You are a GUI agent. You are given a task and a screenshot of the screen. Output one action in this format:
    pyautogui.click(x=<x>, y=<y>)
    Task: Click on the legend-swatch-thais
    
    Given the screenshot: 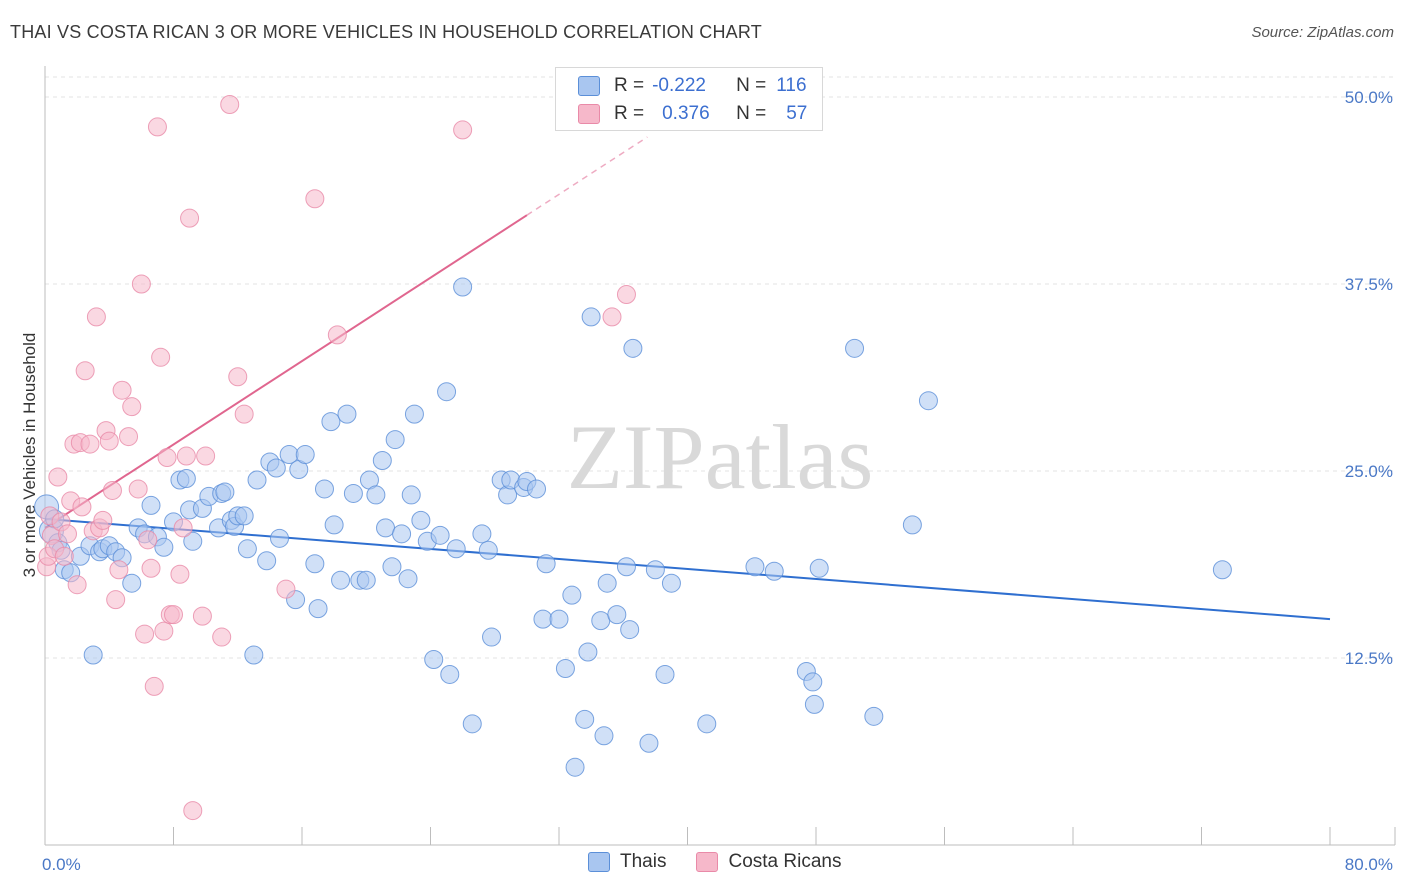 What is the action you would take?
    pyautogui.click(x=589, y=86)
    